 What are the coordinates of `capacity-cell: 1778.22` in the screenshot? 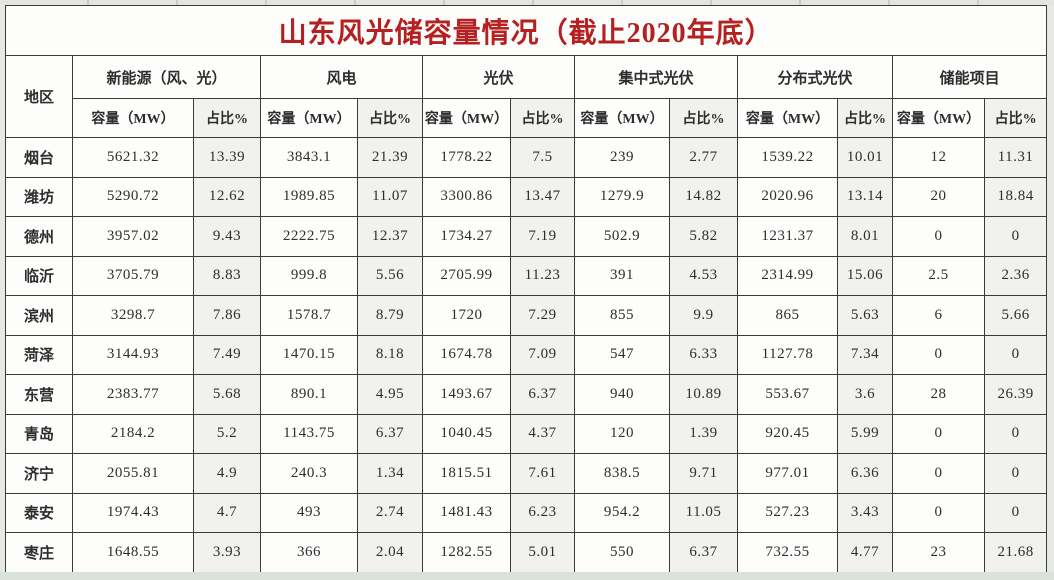 It's located at (466, 157).